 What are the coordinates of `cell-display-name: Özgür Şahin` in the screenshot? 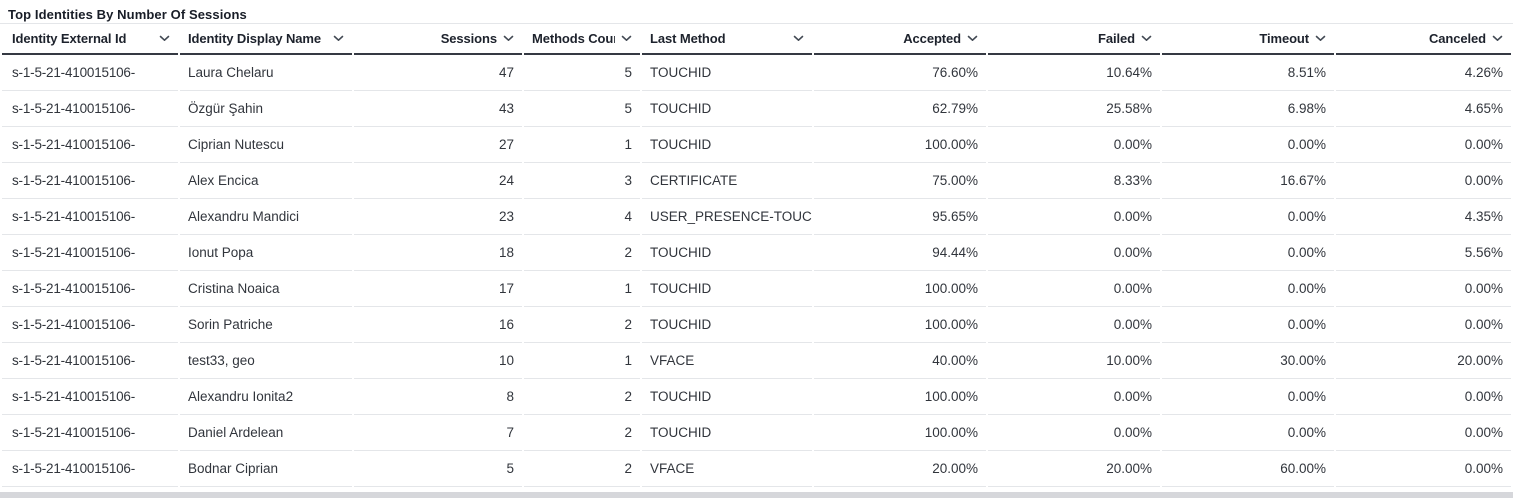 It's located at (266, 109).